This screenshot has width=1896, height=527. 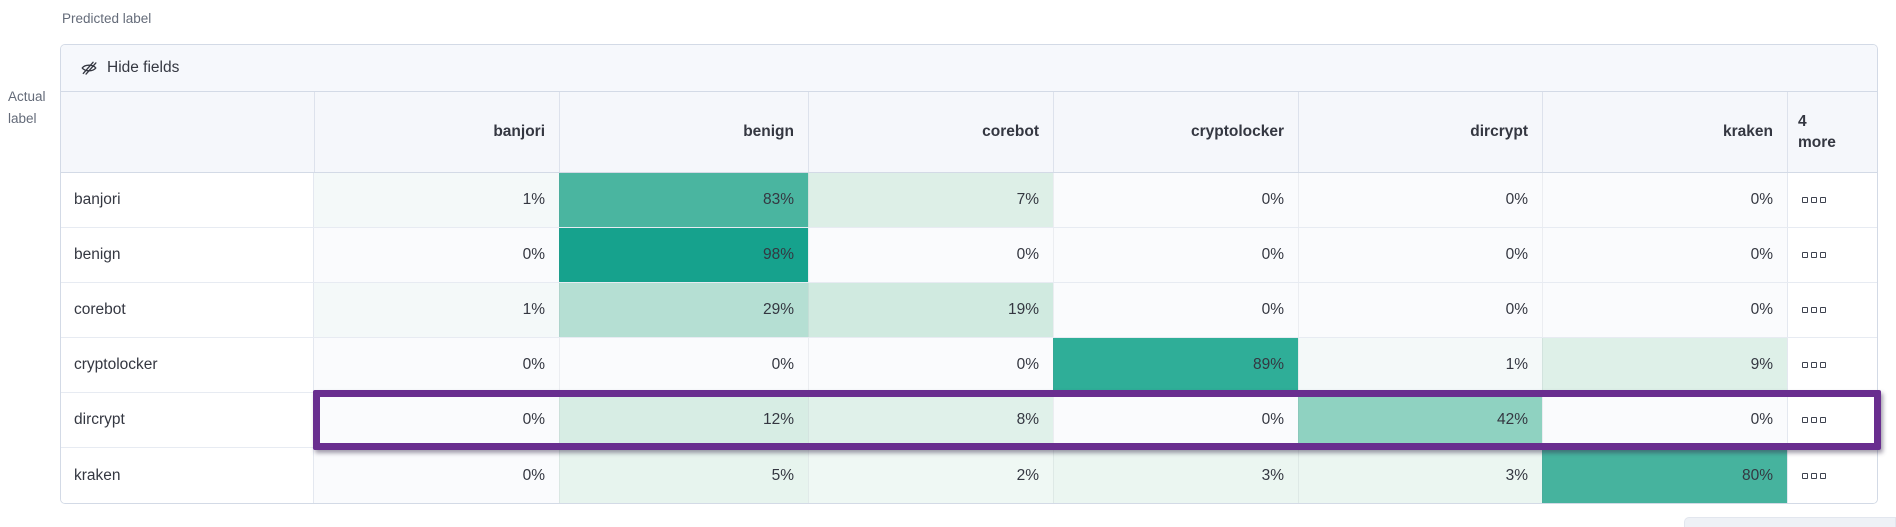 What do you see at coordinates (27, 107) in the screenshot?
I see `actual-axis-label: Actual label` at bounding box center [27, 107].